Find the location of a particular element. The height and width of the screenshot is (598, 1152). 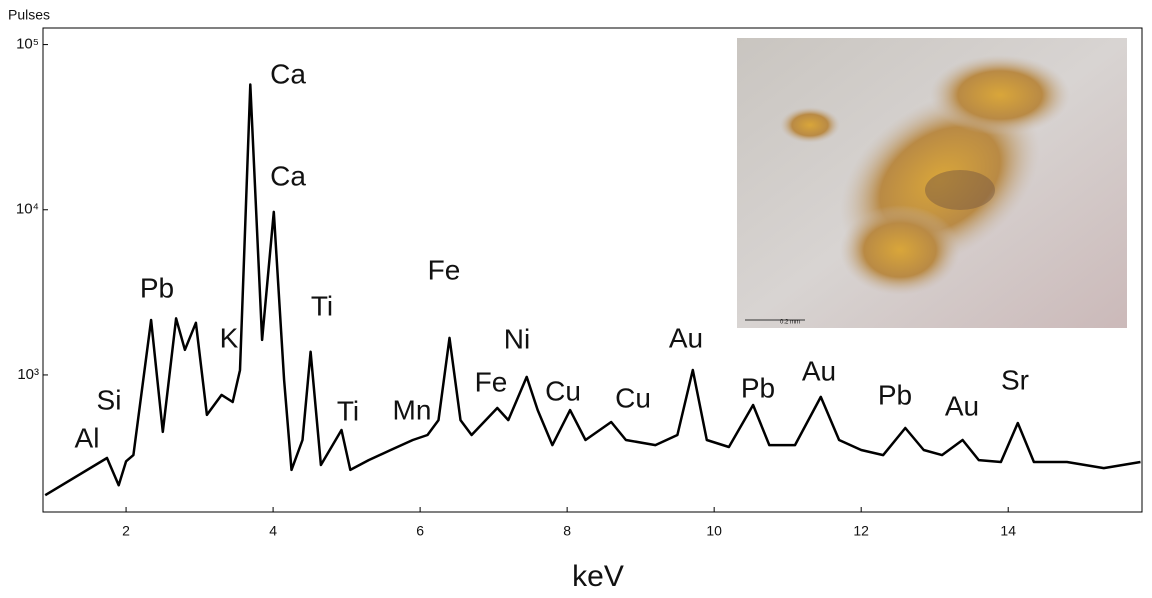

scale-label: 0.2 mm is located at coordinates (790, 323).